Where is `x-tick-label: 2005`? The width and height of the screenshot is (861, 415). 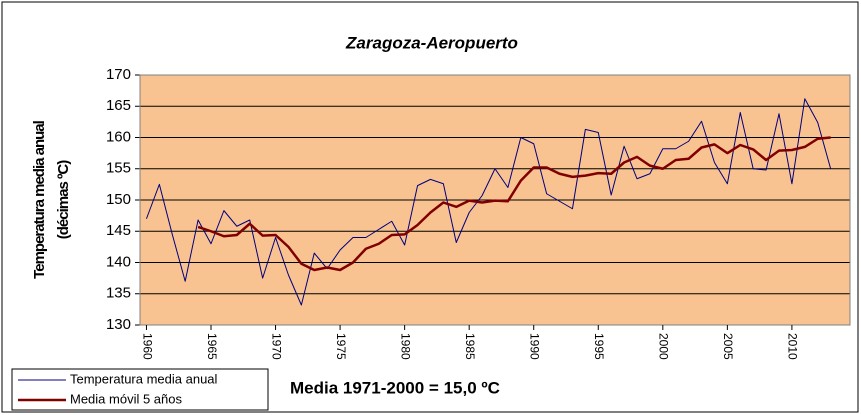
x-tick-label: 2005 is located at coordinates (728, 346).